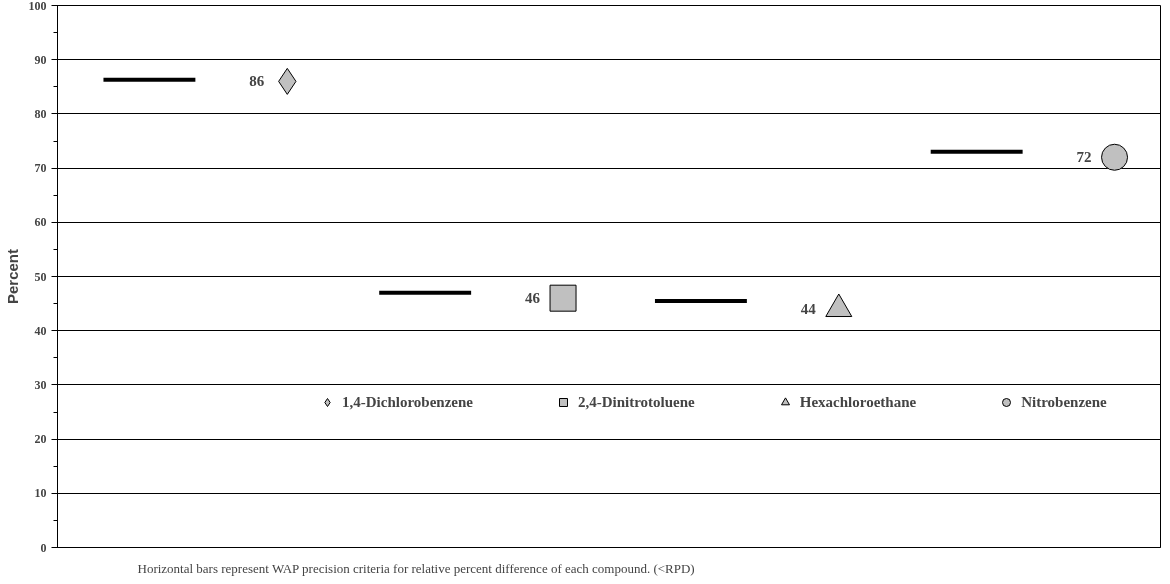  What do you see at coordinates (40, 59) in the screenshot?
I see `y-tick-label: 90` at bounding box center [40, 59].